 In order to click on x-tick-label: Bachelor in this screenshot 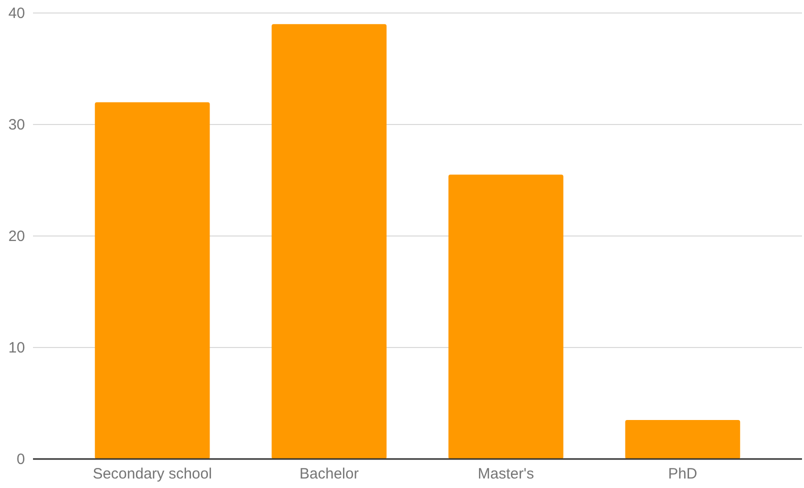, I will do `click(329, 474)`.